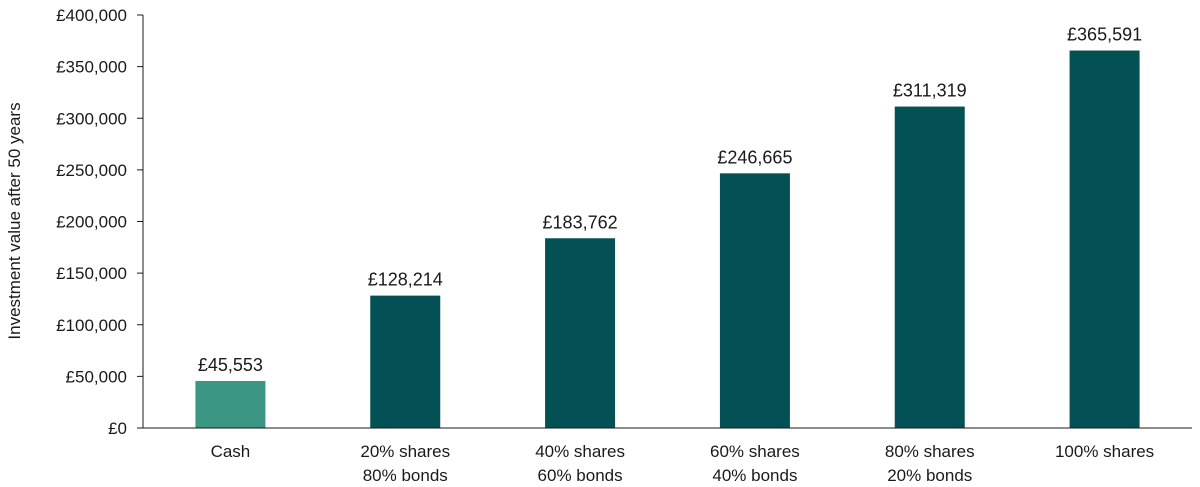  Describe the element at coordinates (91, 118) in the screenshot. I see `y-tick-label: £300,000` at that location.